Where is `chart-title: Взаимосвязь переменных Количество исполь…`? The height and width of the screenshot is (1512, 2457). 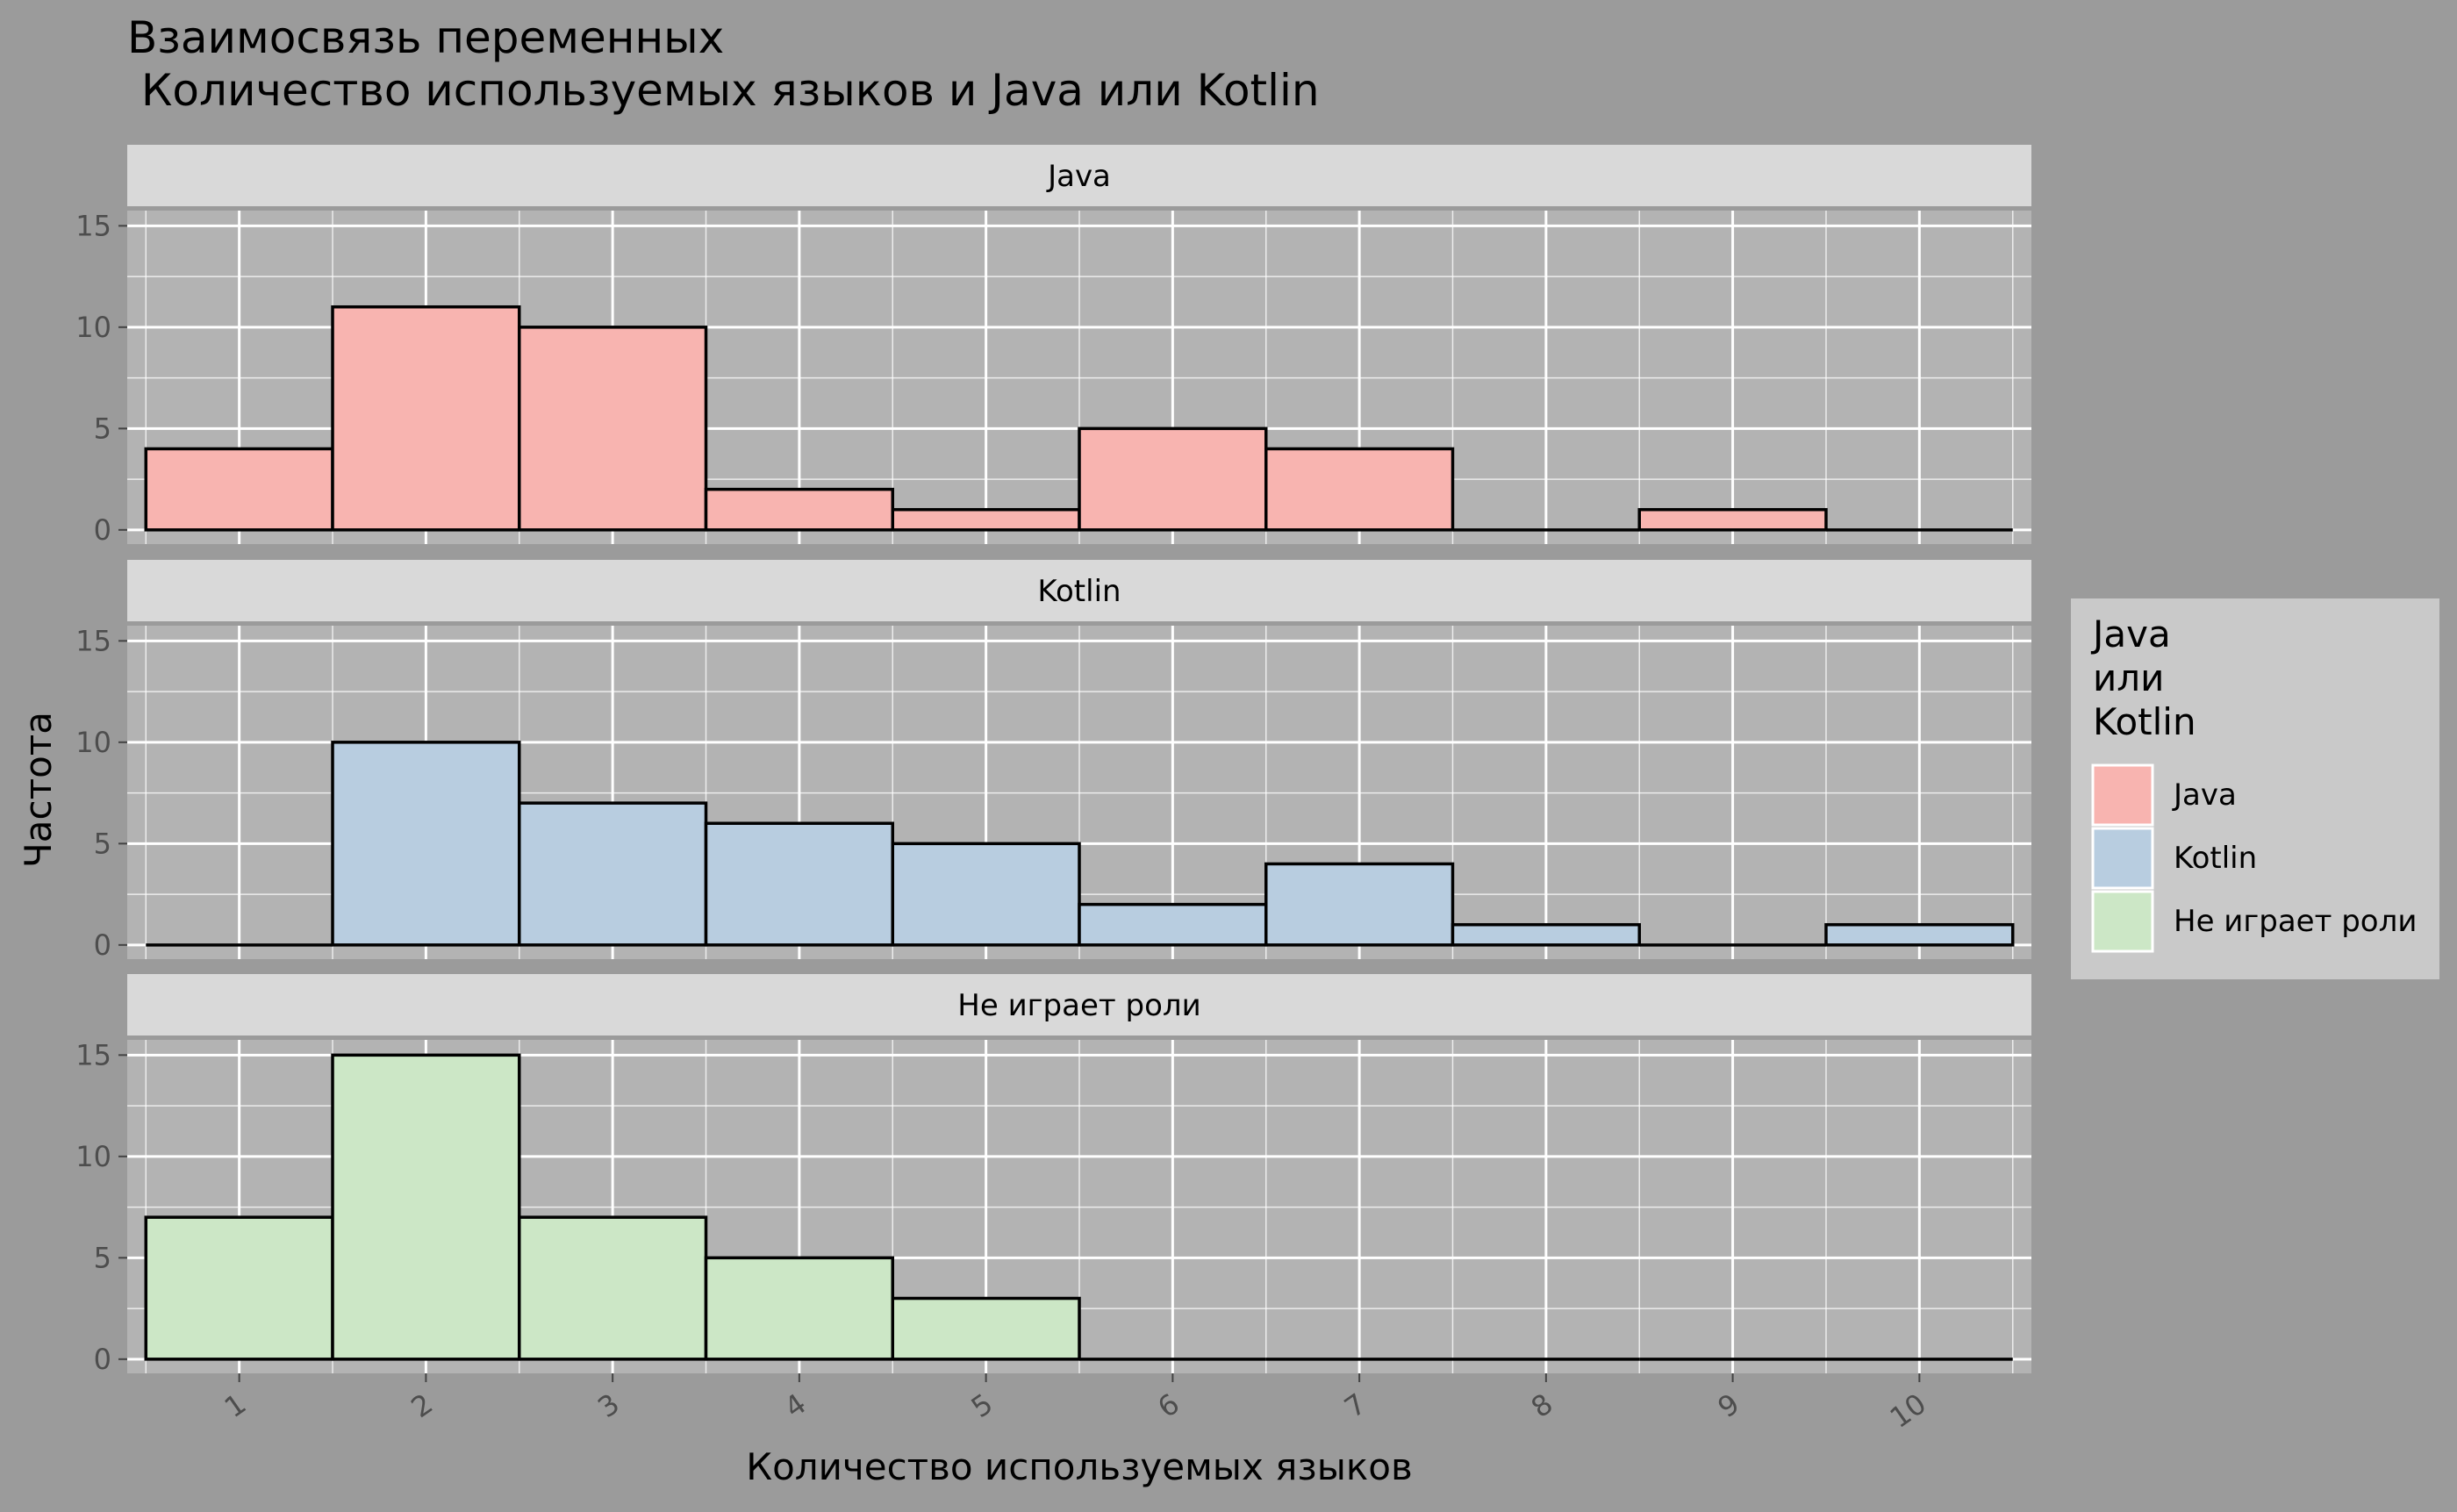 chart-title: Взаимосвязь переменных Количество исполь… is located at coordinates (723, 64).